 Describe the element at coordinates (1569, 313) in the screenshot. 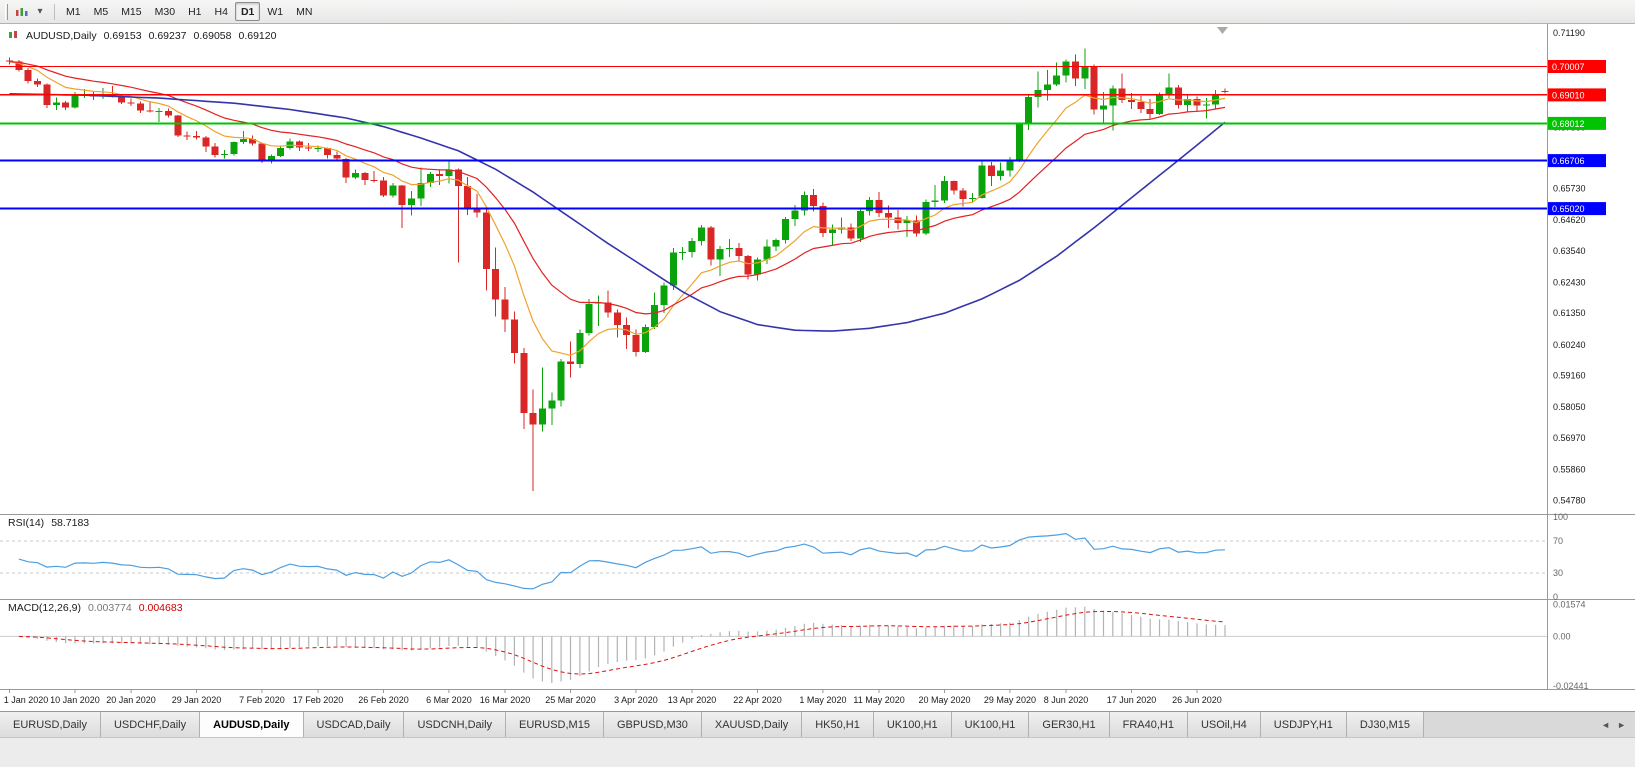

I see `svg-text: 0.61350` at that location.